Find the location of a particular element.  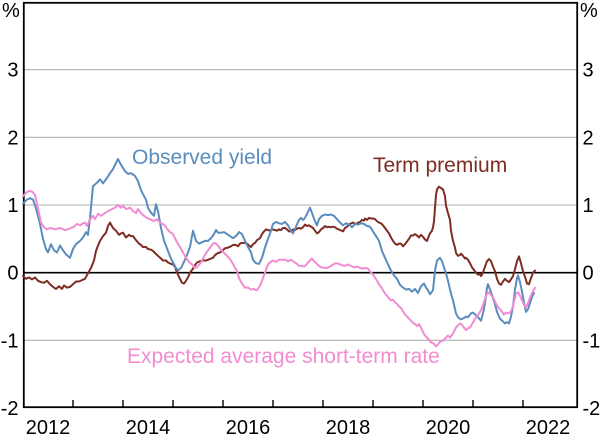

x-axis-tick-label: 2016 is located at coordinates (248, 427).